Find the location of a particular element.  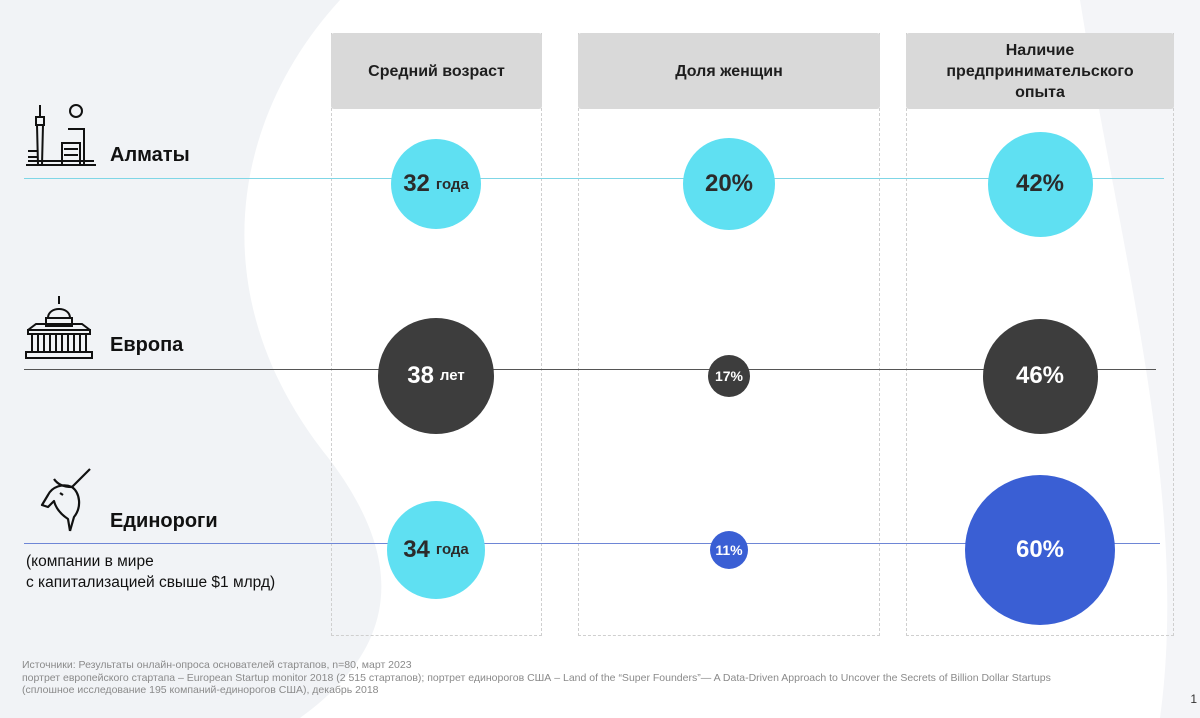

page-number: 1 is located at coordinates (1193, 699).